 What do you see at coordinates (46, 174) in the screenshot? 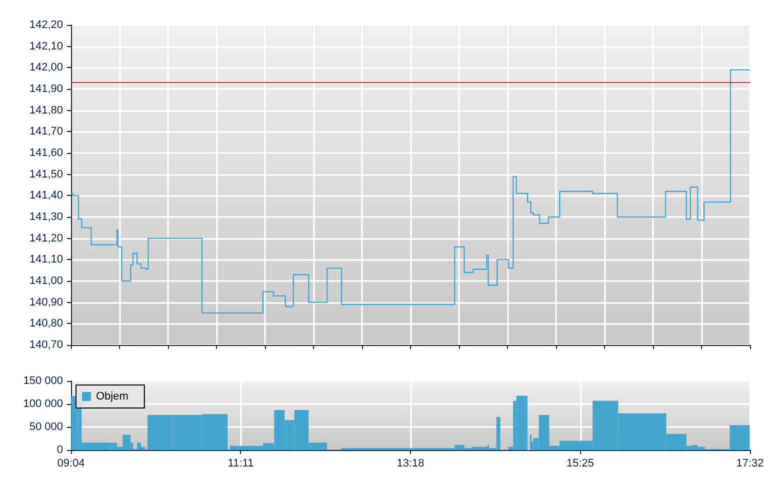
I see `y-tick-label: 141,50` at bounding box center [46, 174].